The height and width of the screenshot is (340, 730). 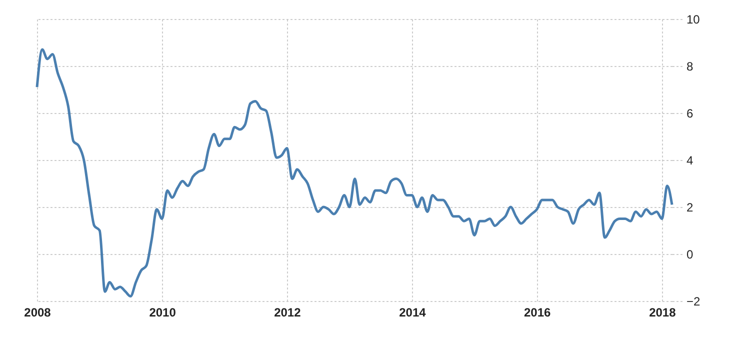 I want to click on y-tick-label: 6, so click(x=690, y=113).